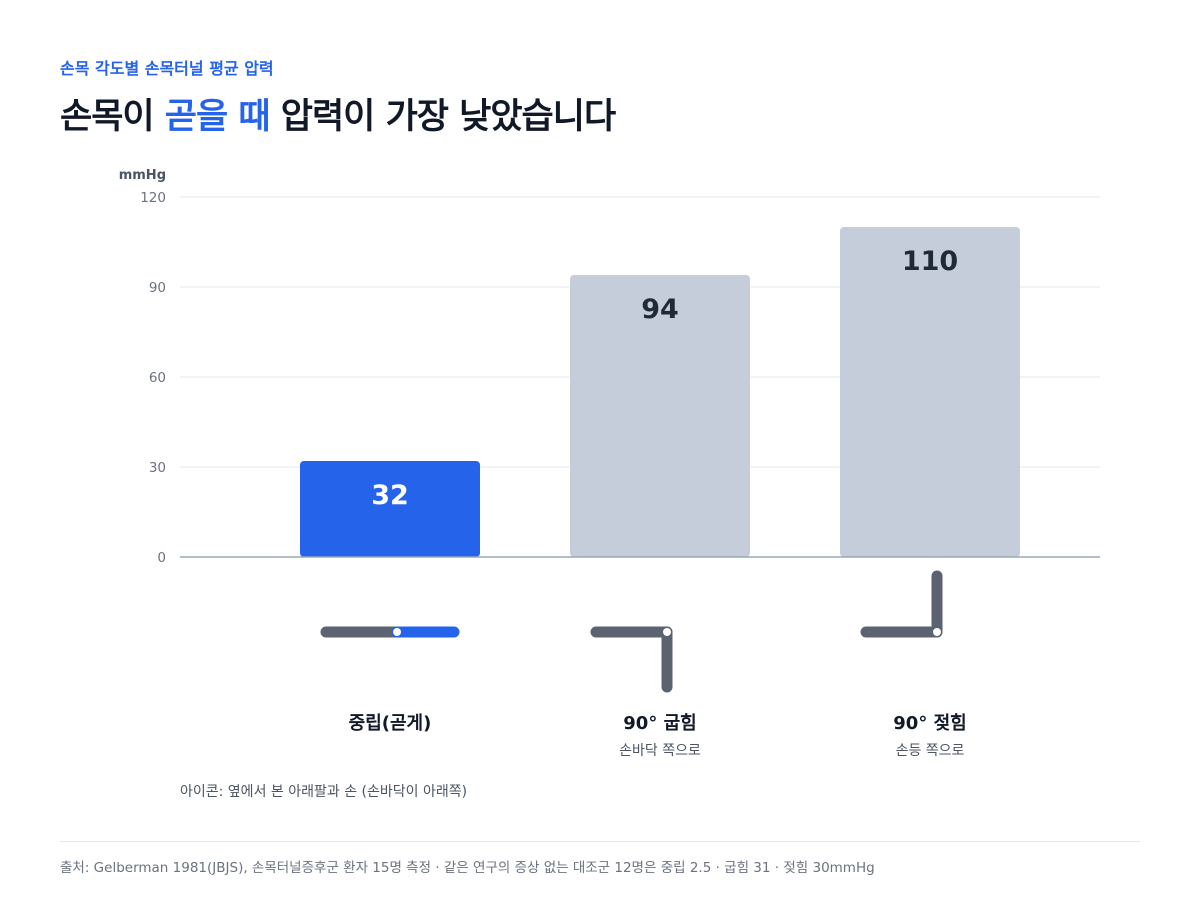 The height and width of the screenshot is (918, 1200). I want to click on x-category-label: 90° 젖힘, so click(929, 723).